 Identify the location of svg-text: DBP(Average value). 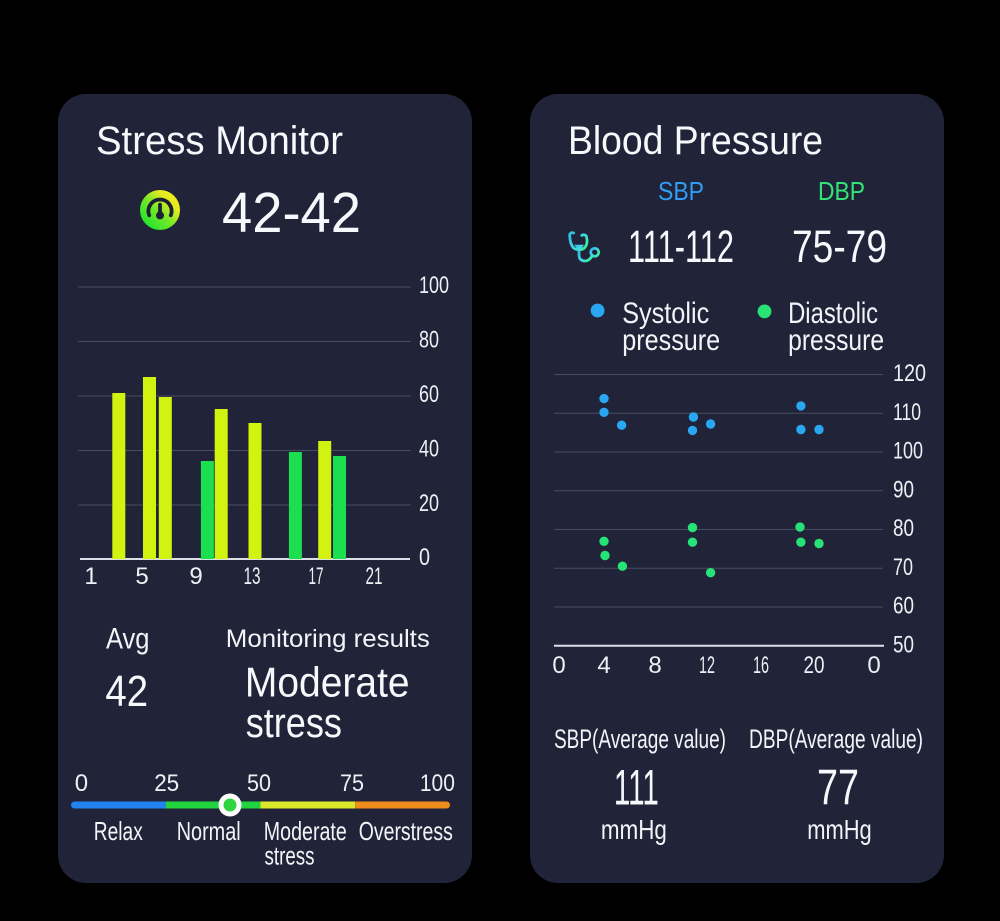
(836, 739).